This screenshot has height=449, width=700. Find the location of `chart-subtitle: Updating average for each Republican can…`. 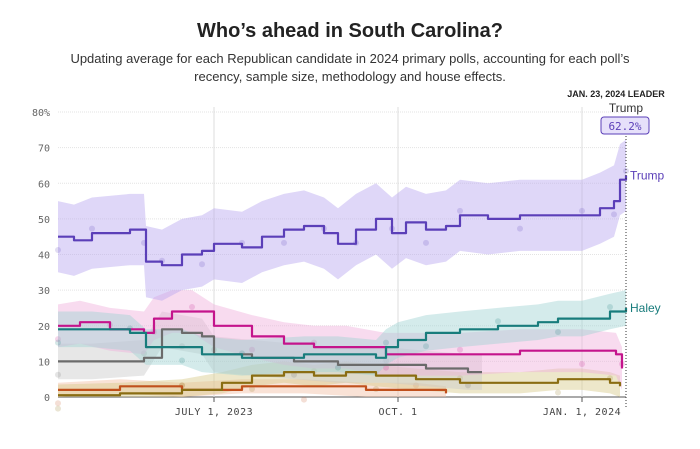

chart-subtitle: Updating average for each Republican can… is located at coordinates (350, 67).